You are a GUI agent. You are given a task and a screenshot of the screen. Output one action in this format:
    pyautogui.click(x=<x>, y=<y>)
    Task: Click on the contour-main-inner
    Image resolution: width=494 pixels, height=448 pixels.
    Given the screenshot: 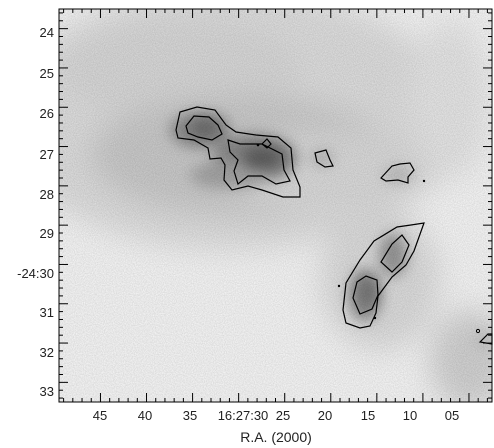 What is the action you would take?
    pyautogui.click(x=238, y=150)
    